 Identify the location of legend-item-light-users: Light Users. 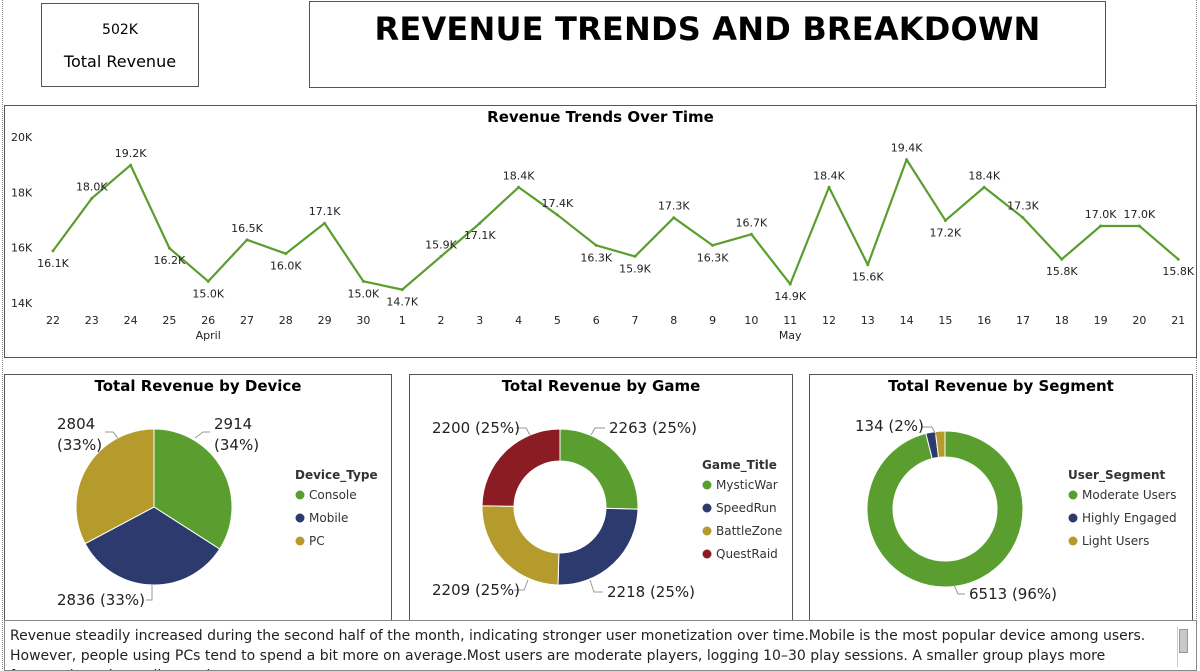
(1115, 541).